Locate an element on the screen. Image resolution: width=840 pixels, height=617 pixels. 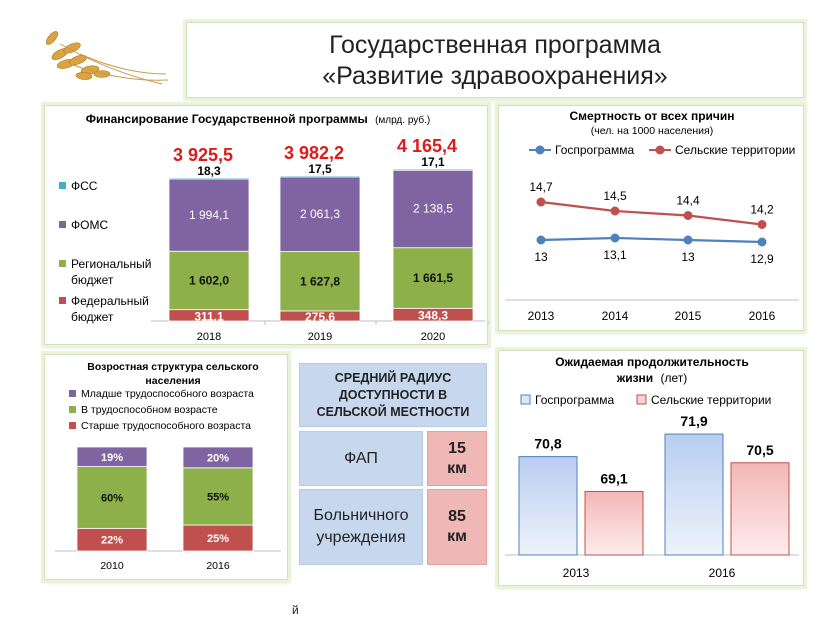
x-tick-label: 2015 is located at coordinates (688, 316).